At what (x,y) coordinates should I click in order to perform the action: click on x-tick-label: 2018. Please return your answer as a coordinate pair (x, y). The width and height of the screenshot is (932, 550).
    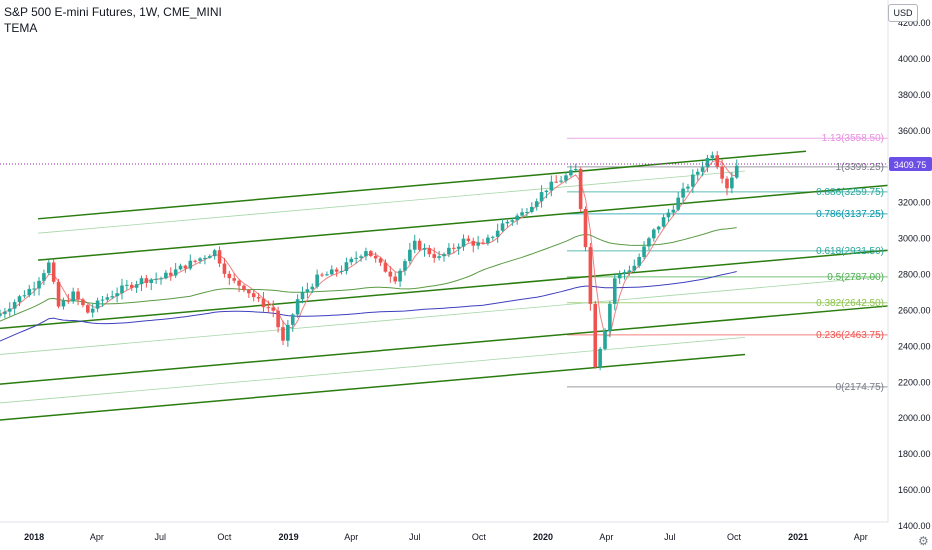
    Looking at the image, I should click on (34, 537).